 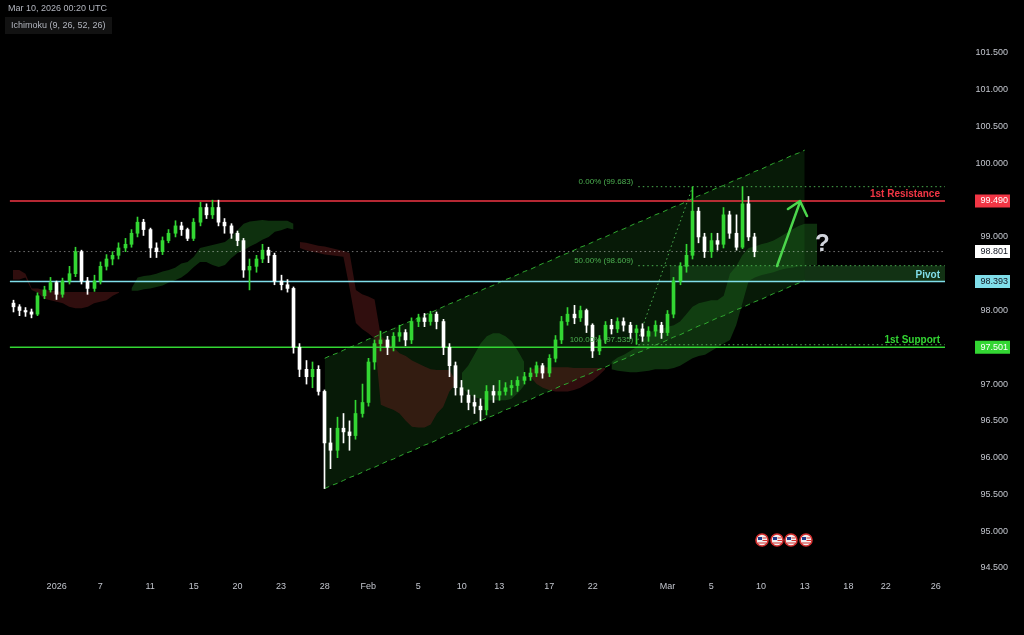 I want to click on x-tick-label: 20, so click(x=237, y=585).